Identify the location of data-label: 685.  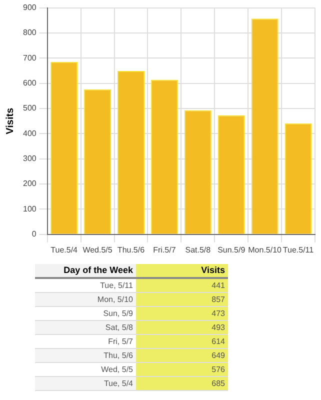
(182, 383).